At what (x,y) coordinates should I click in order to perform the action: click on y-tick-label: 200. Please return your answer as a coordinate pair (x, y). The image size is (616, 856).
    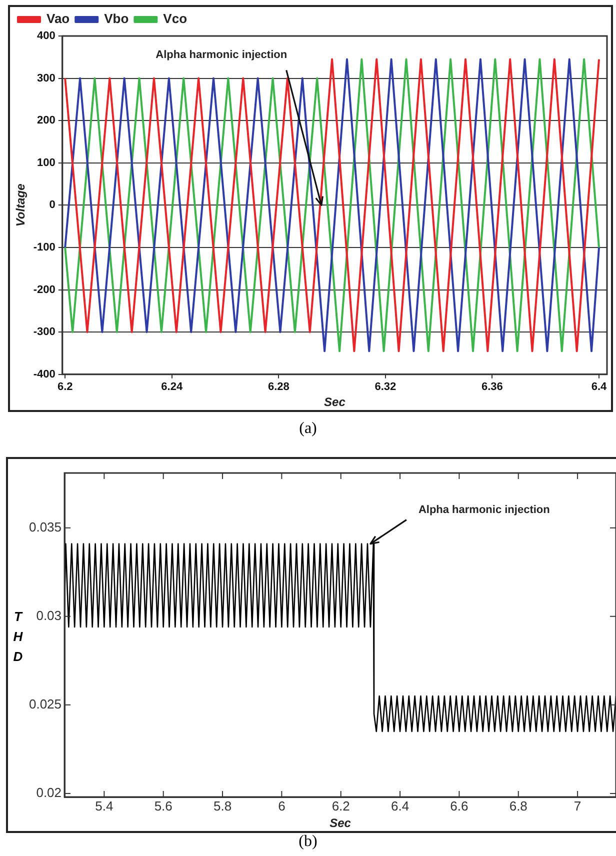
    Looking at the image, I should click on (46, 120).